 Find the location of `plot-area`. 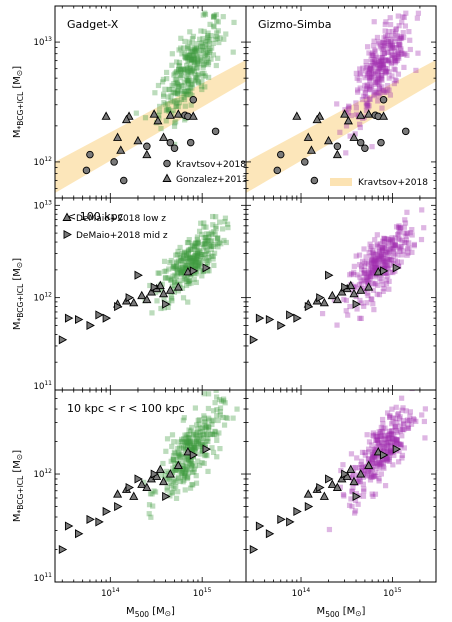

plot-area is located at coordinates (338, 276).